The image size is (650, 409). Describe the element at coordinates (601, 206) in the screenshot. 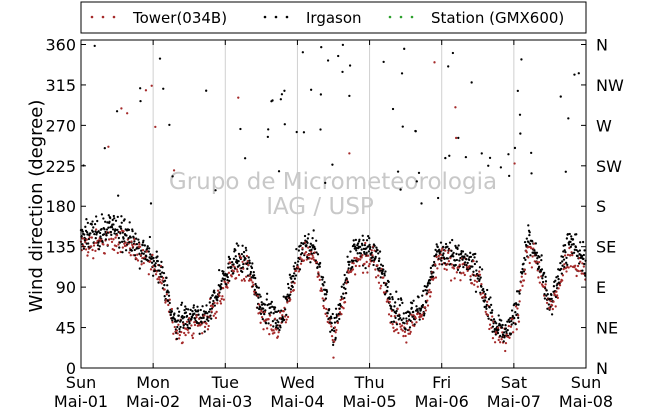

I see `y2-tick-label: S` at that location.